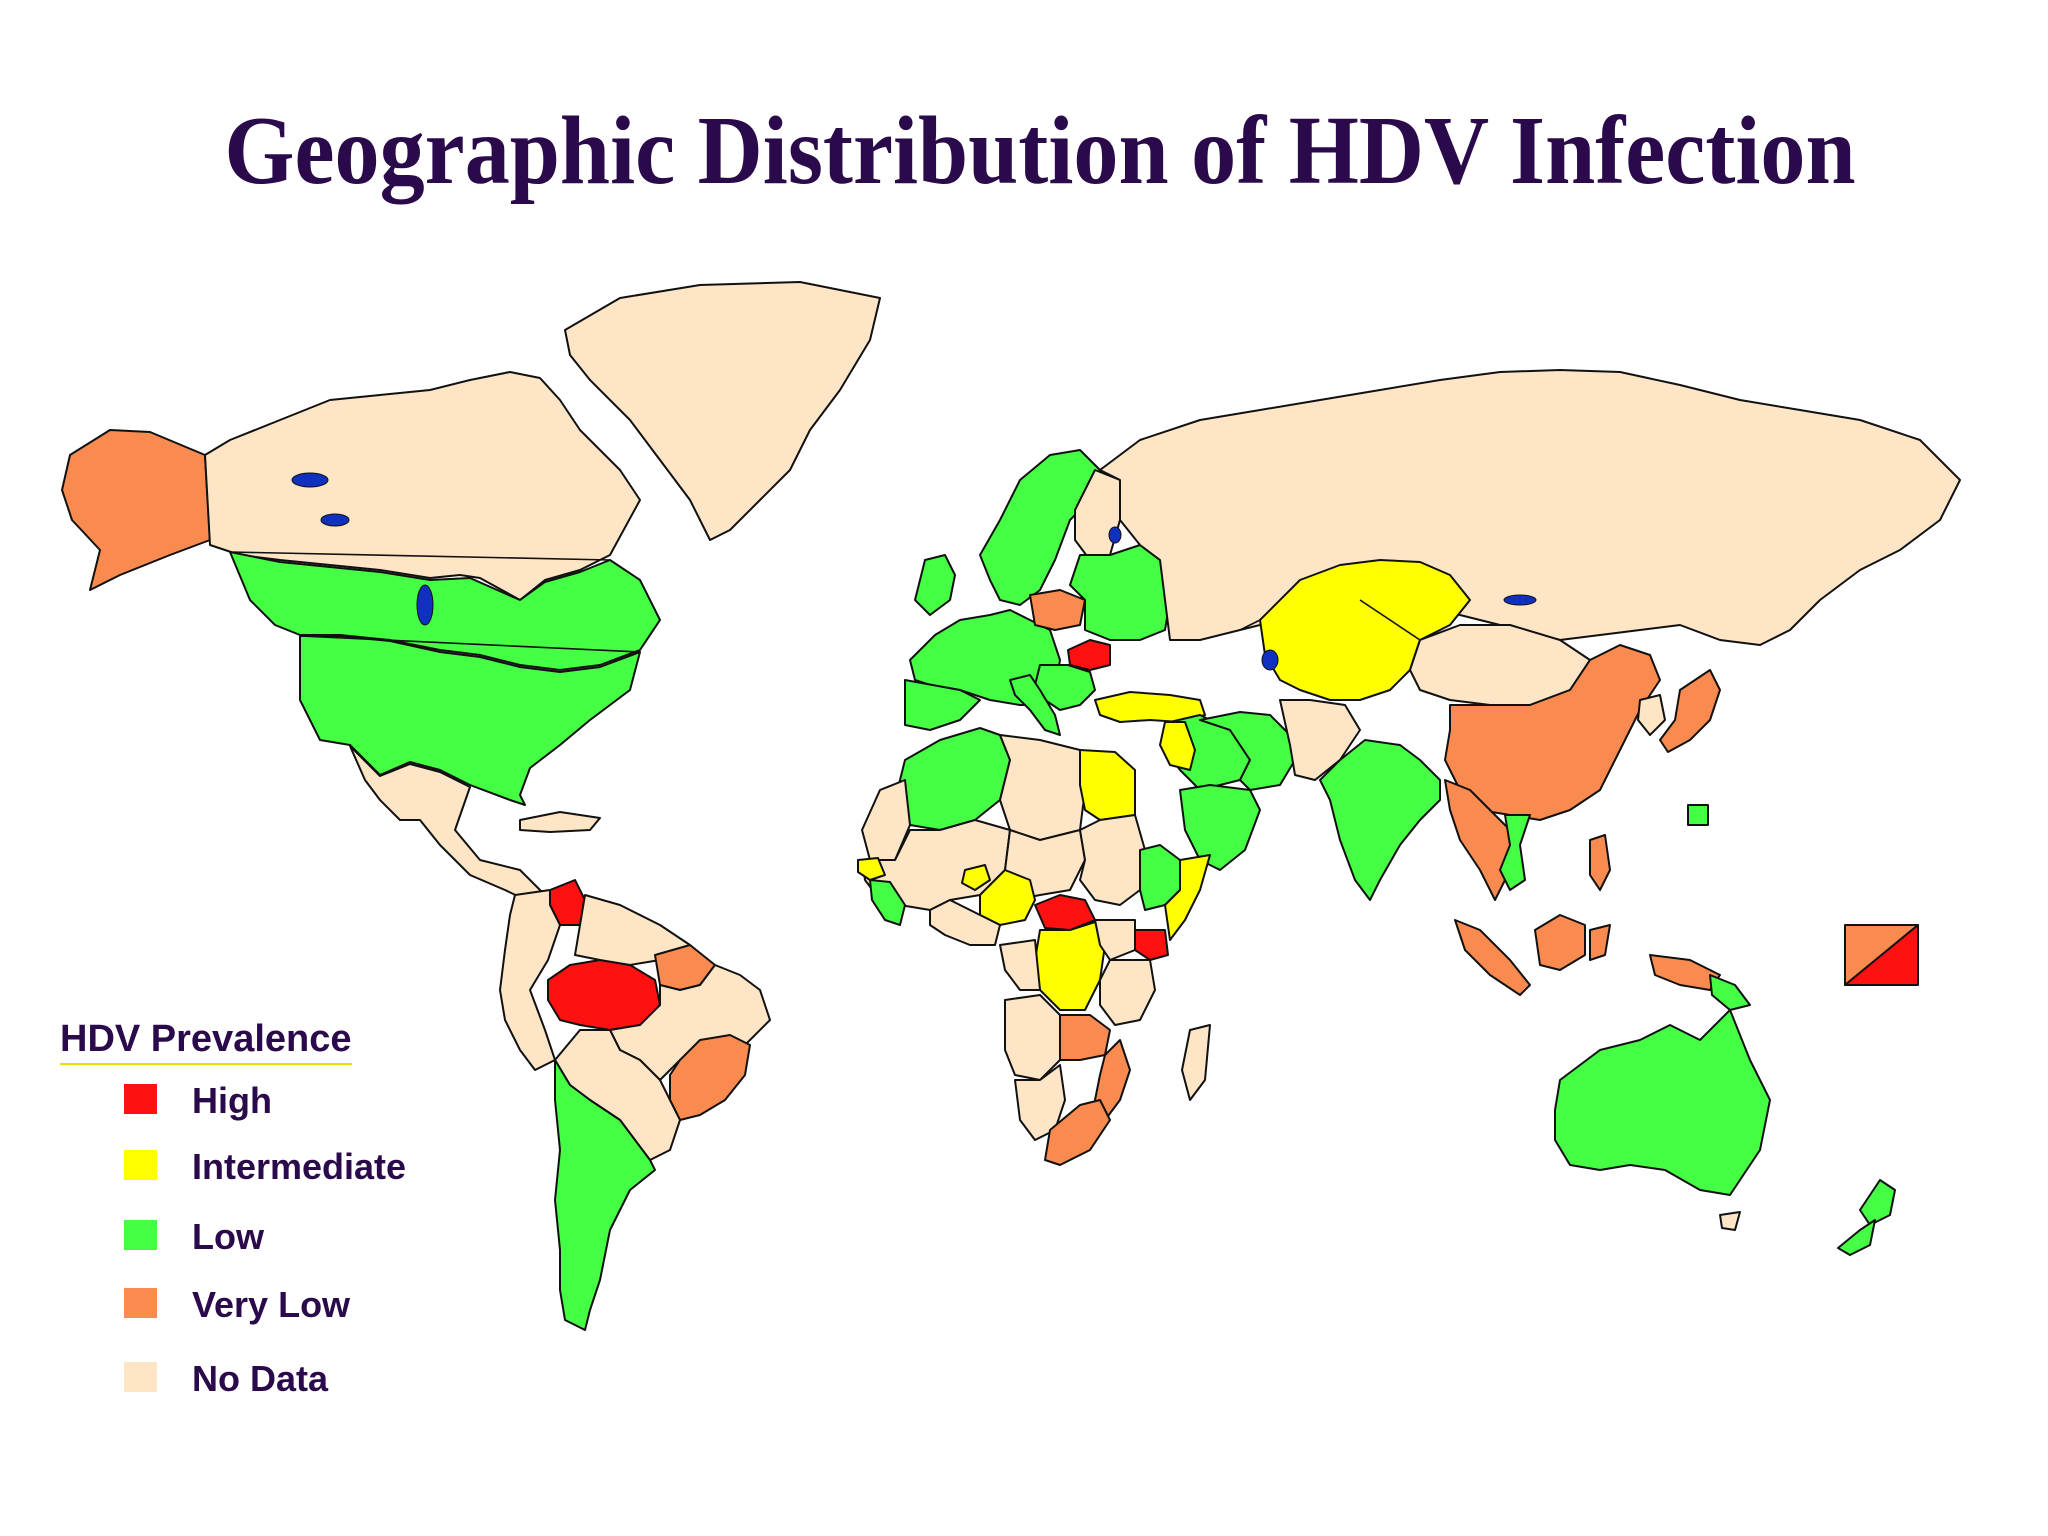 This screenshot has width=2048, height=1536. What do you see at coordinates (1085, 1037) in the screenshot?
I see `region-zambia` at bounding box center [1085, 1037].